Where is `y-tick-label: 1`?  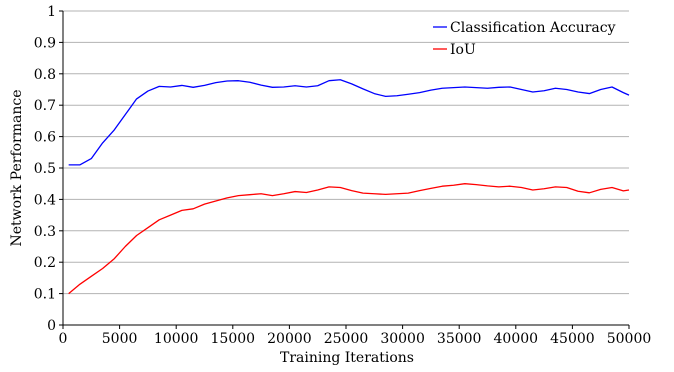
y-tick-label: 1 is located at coordinates (51, 12).